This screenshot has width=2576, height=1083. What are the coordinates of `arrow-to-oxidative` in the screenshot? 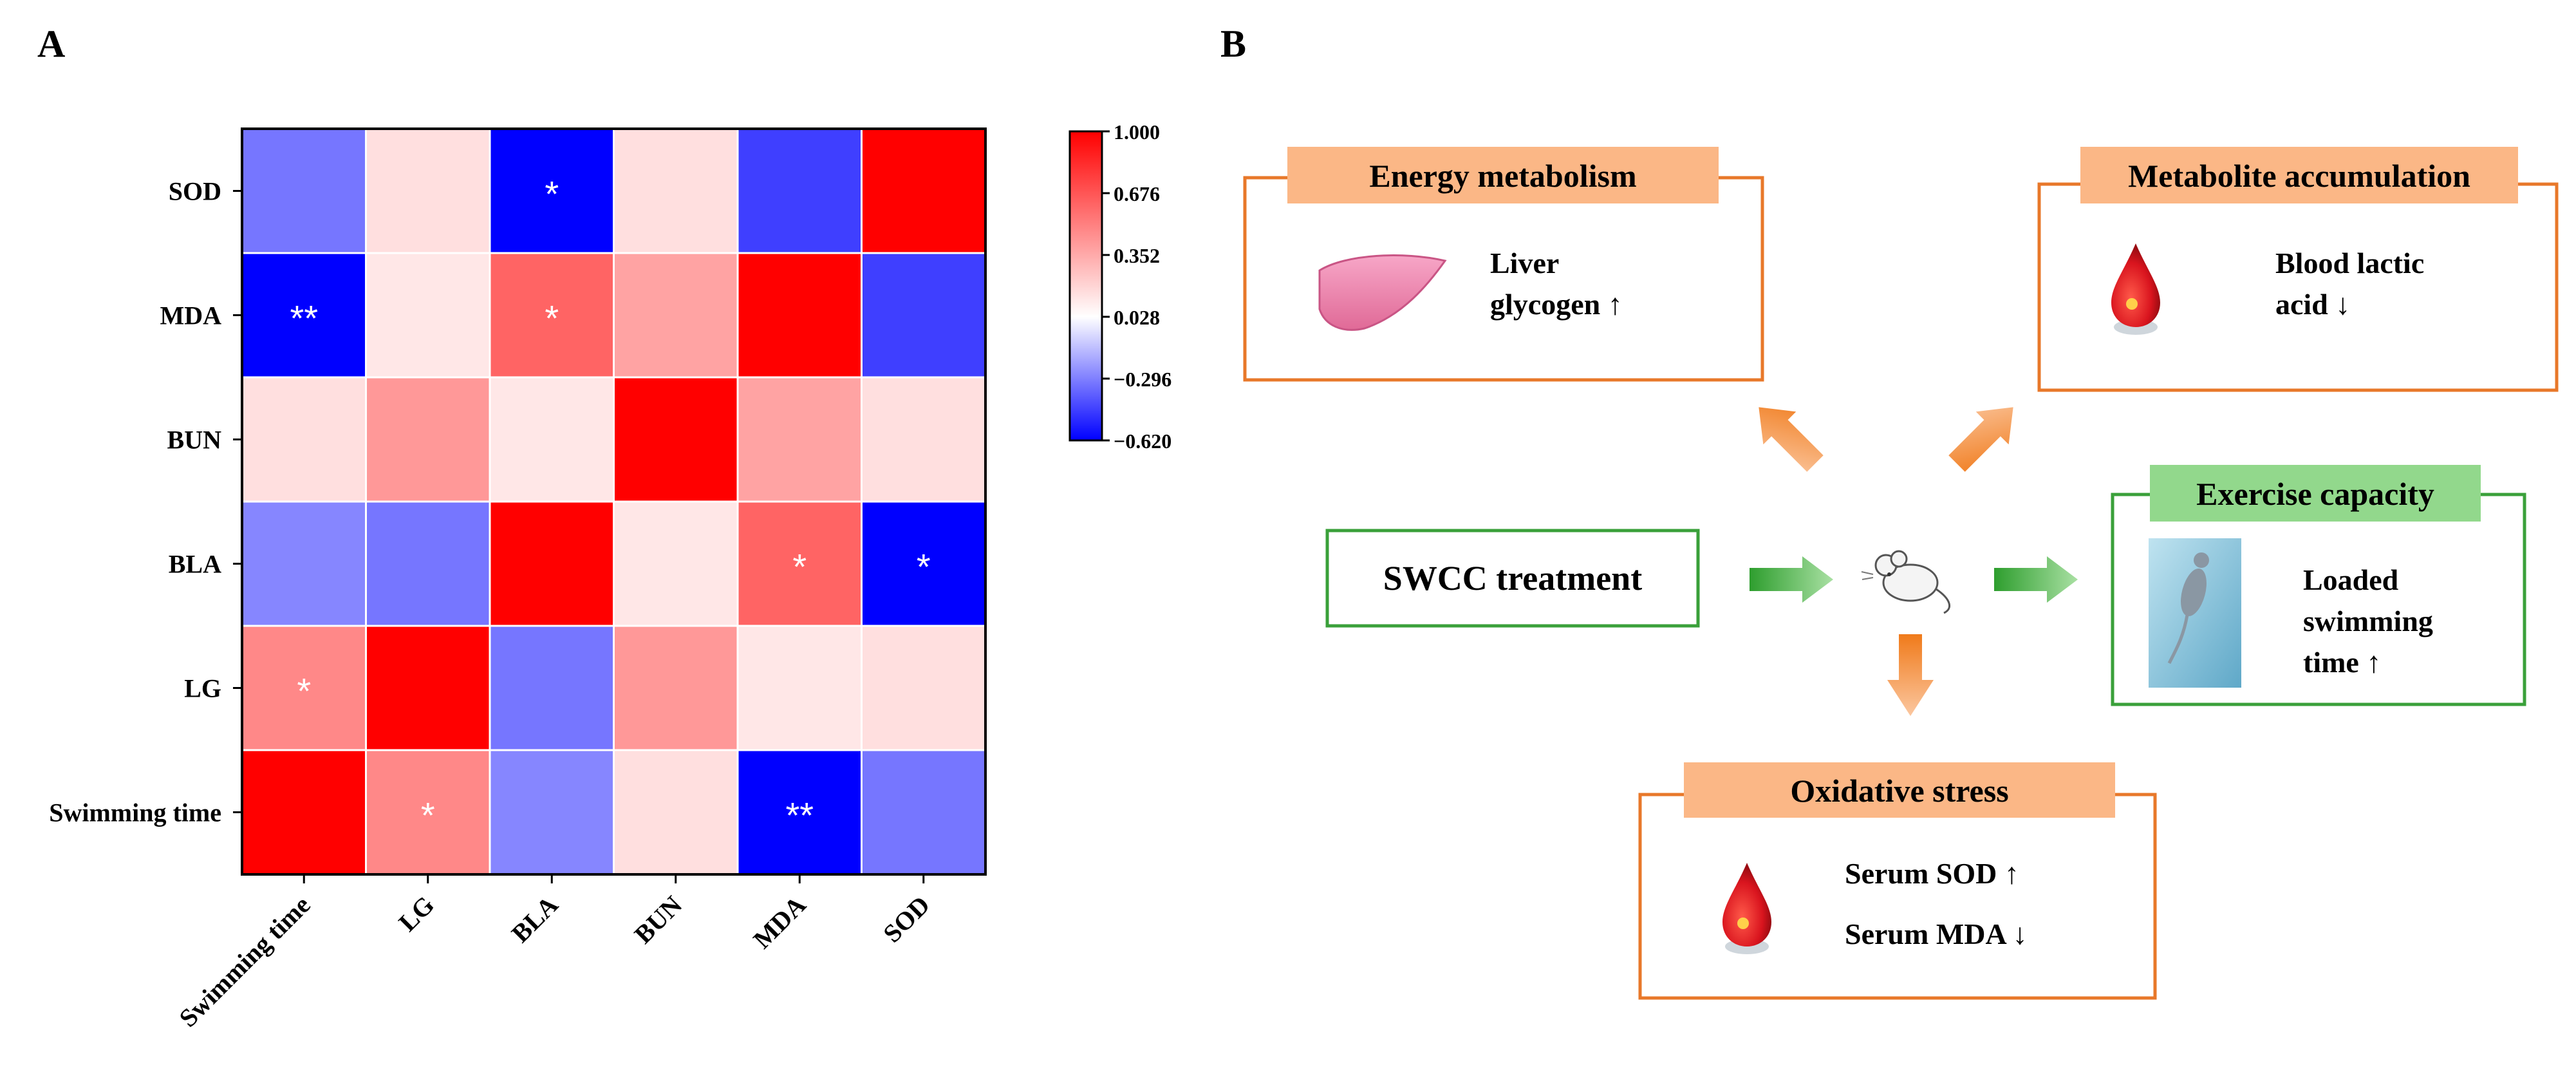 It's located at (1910, 675).